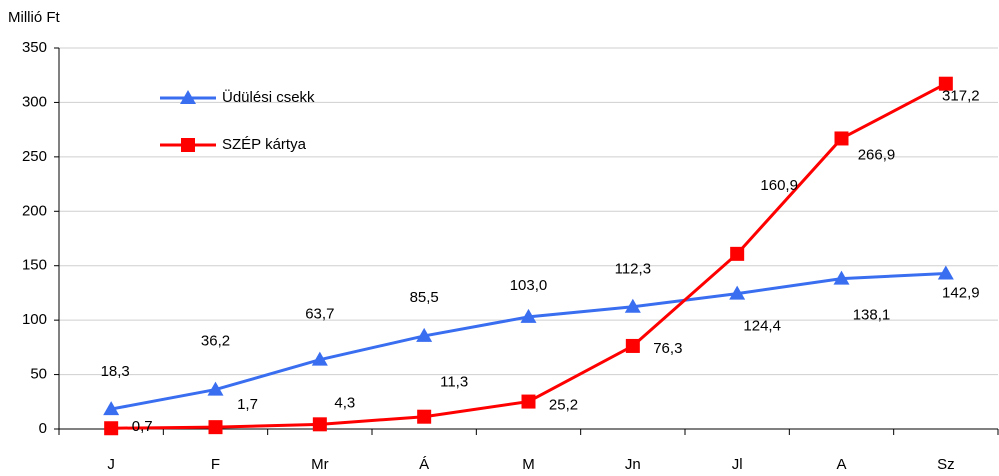 This screenshot has height=476, width=999. What do you see at coordinates (946, 464) in the screenshot?
I see `x-tick-label: Sz` at bounding box center [946, 464].